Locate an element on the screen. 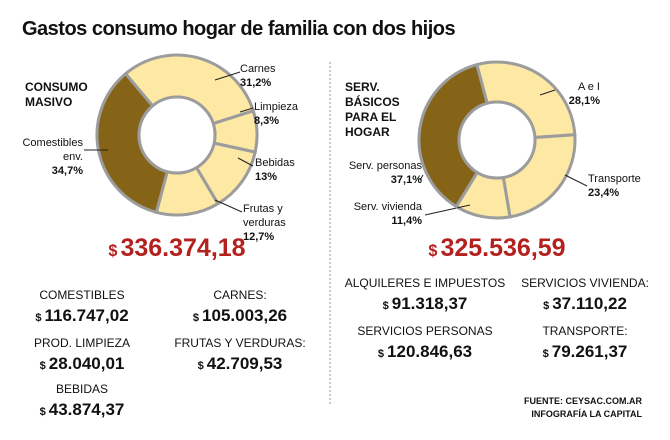 Image resolution: width=670 pixels, height=440 pixels. expense-item: TRANSPORTE: $79.261,37 is located at coordinates (584, 343).